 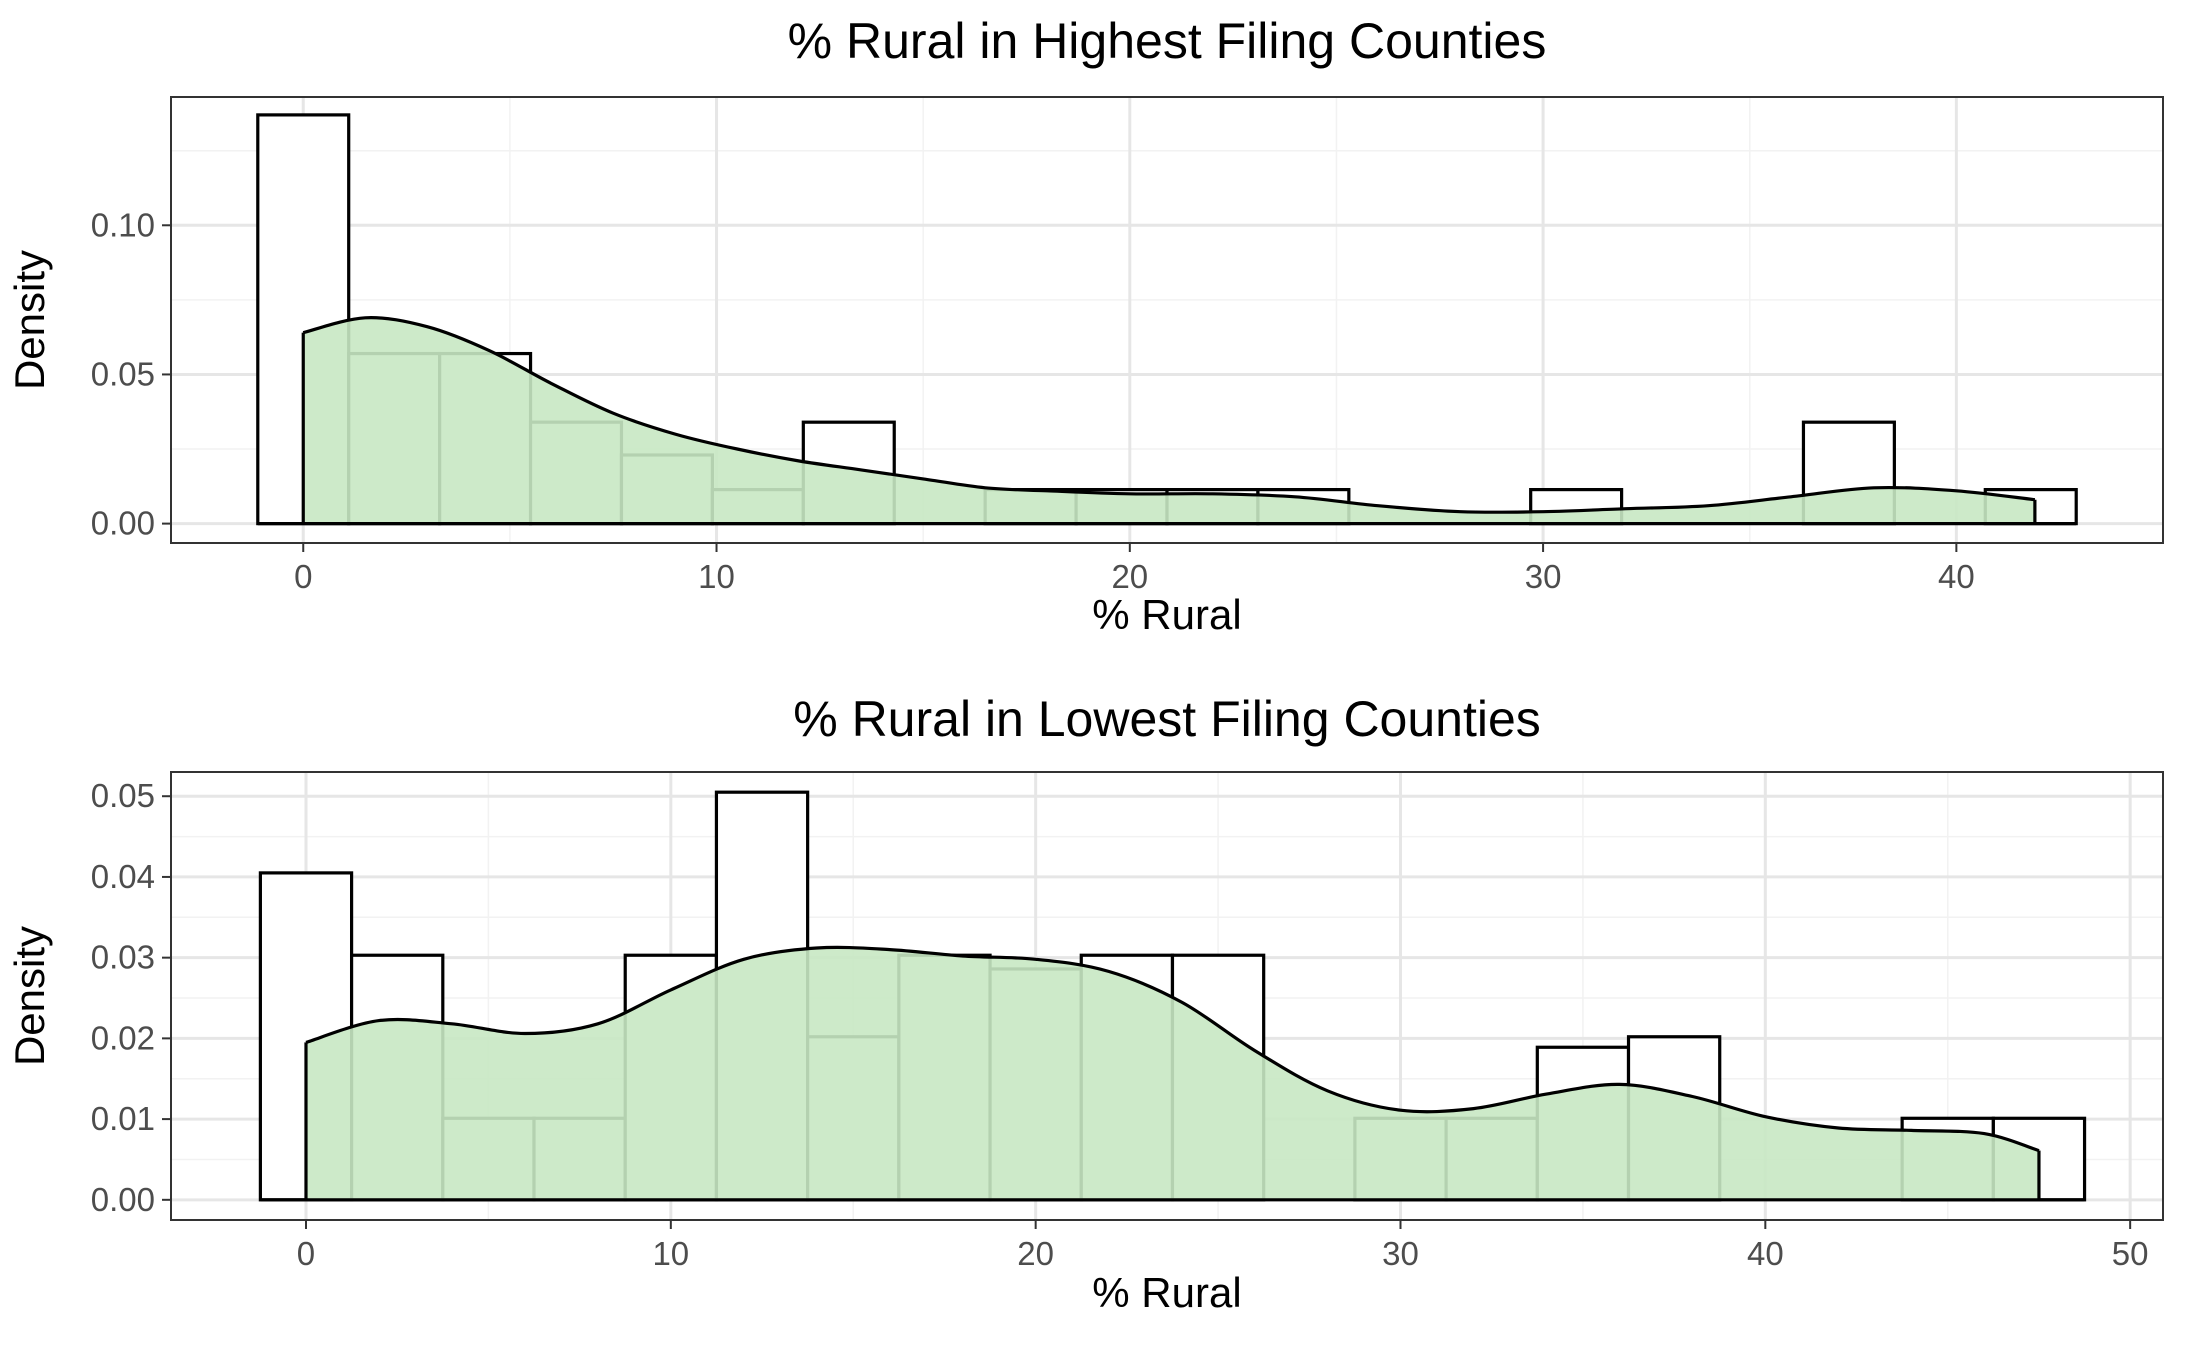 What do you see at coordinates (123, 1118) in the screenshot?
I see `y-tick-label: 0.01` at bounding box center [123, 1118].